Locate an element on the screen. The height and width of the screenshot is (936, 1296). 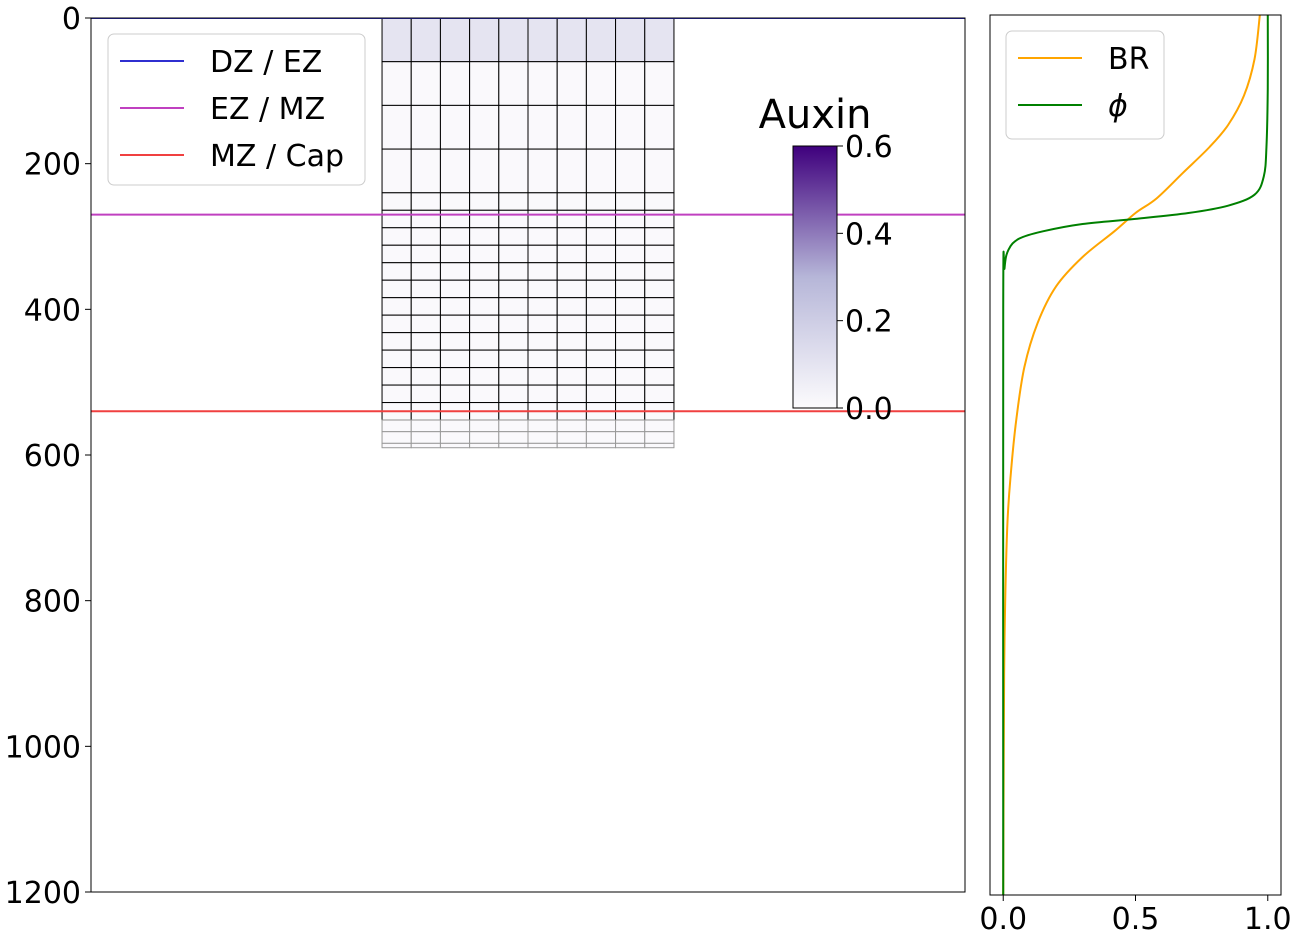
y-tick-label: 600 is located at coordinates (52, 456).